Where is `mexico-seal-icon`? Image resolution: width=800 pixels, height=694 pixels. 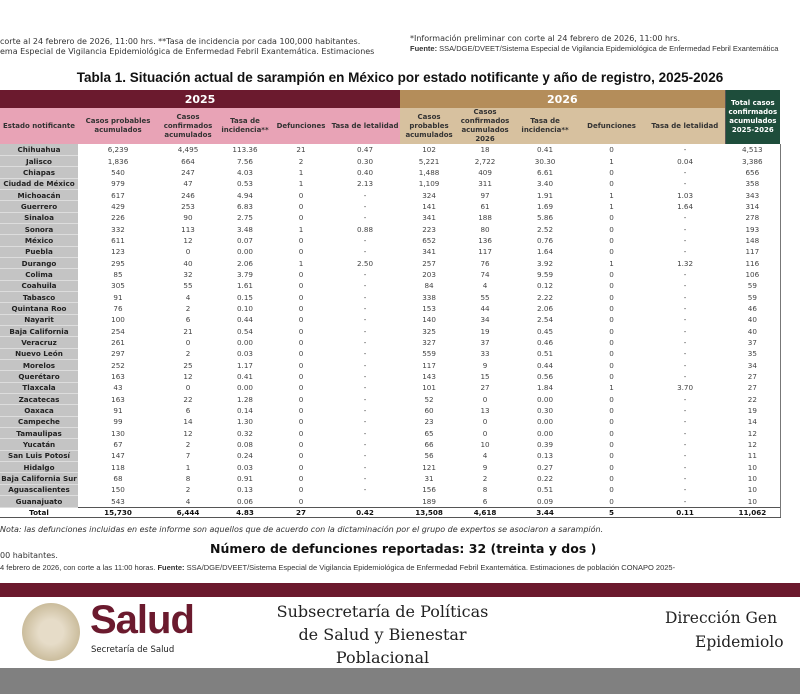
mexico-seal-icon is located at coordinates (51, 632).